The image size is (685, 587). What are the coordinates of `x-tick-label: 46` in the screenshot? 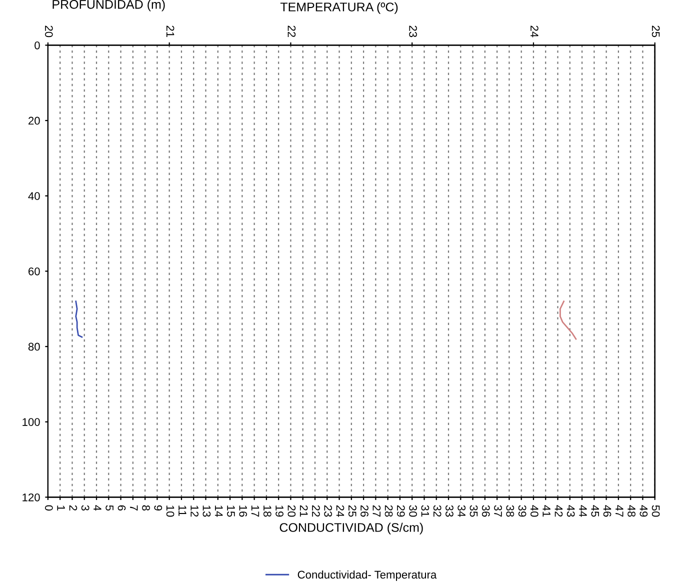 It's located at (607, 511).